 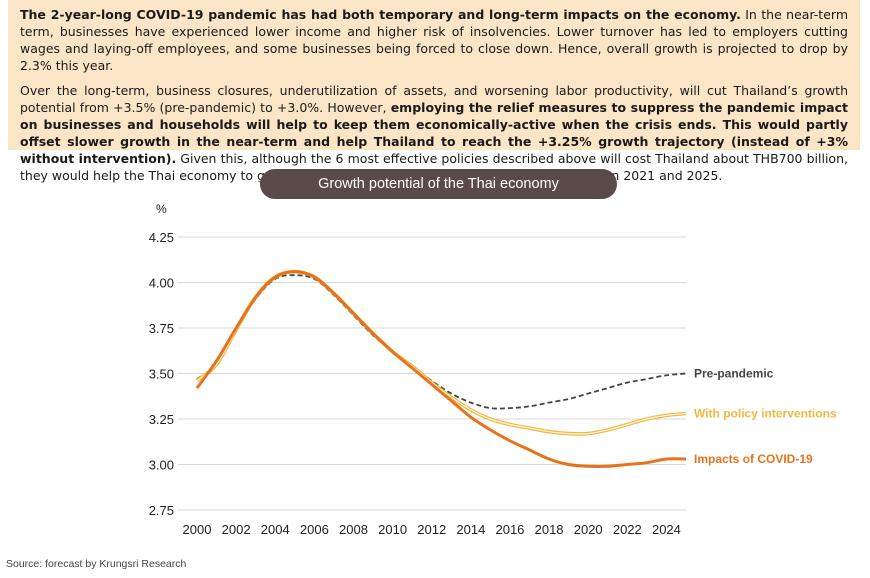 What do you see at coordinates (161, 237) in the screenshot?
I see `y-tick-label: 4.25` at bounding box center [161, 237].